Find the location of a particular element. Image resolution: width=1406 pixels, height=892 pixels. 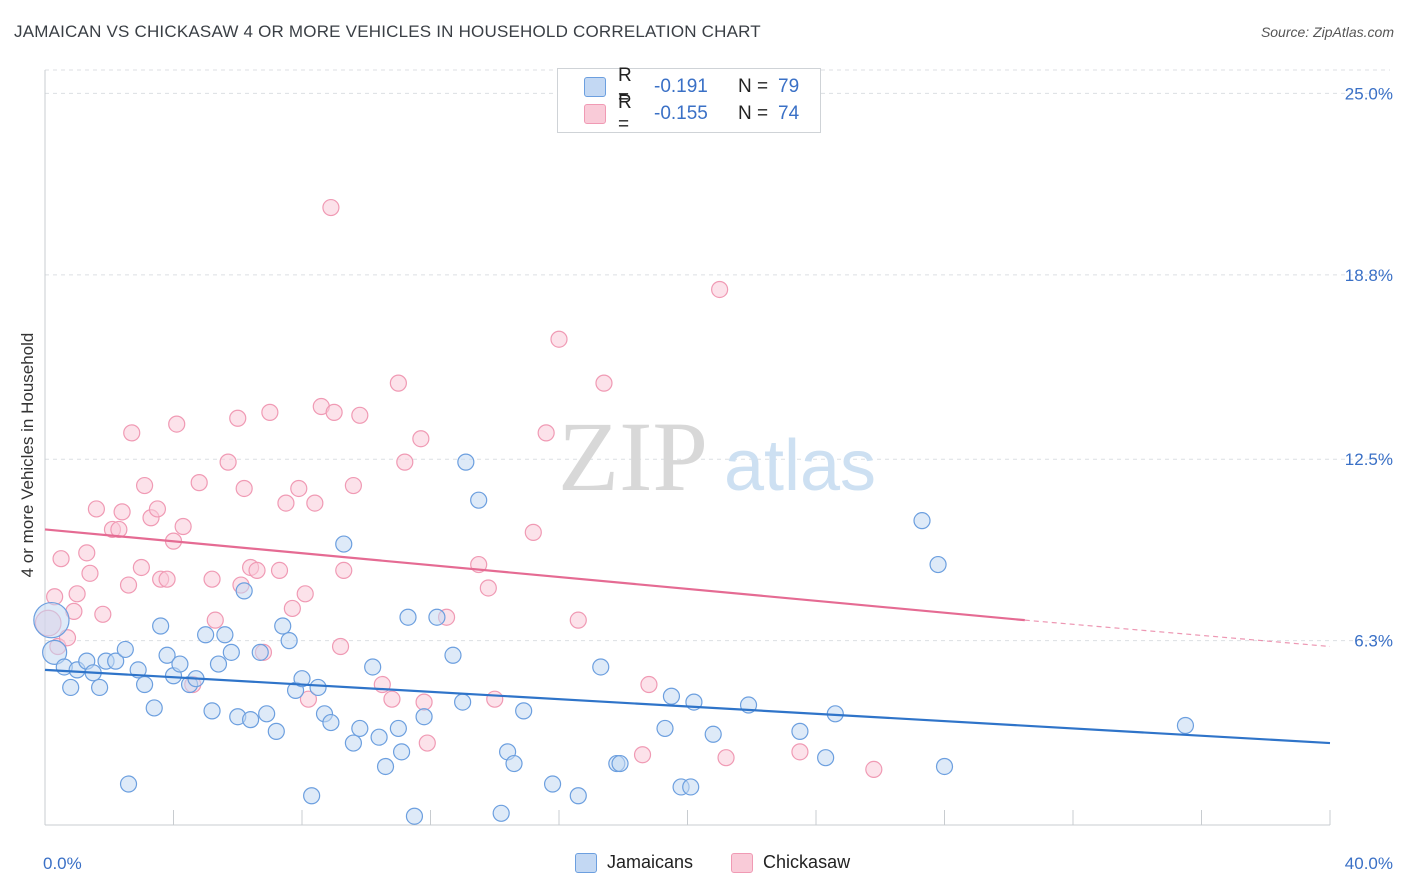

x-tick-label: 40.0% is located at coordinates (1369, 863).